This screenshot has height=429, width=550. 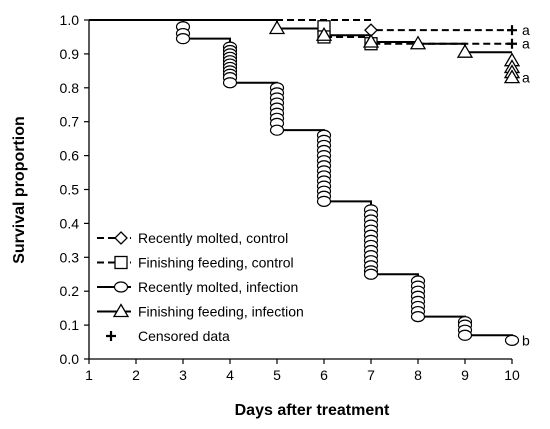 What do you see at coordinates (216, 263) in the screenshot?
I see `legend-label-2: Finishing feeding, control` at bounding box center [216, 263].